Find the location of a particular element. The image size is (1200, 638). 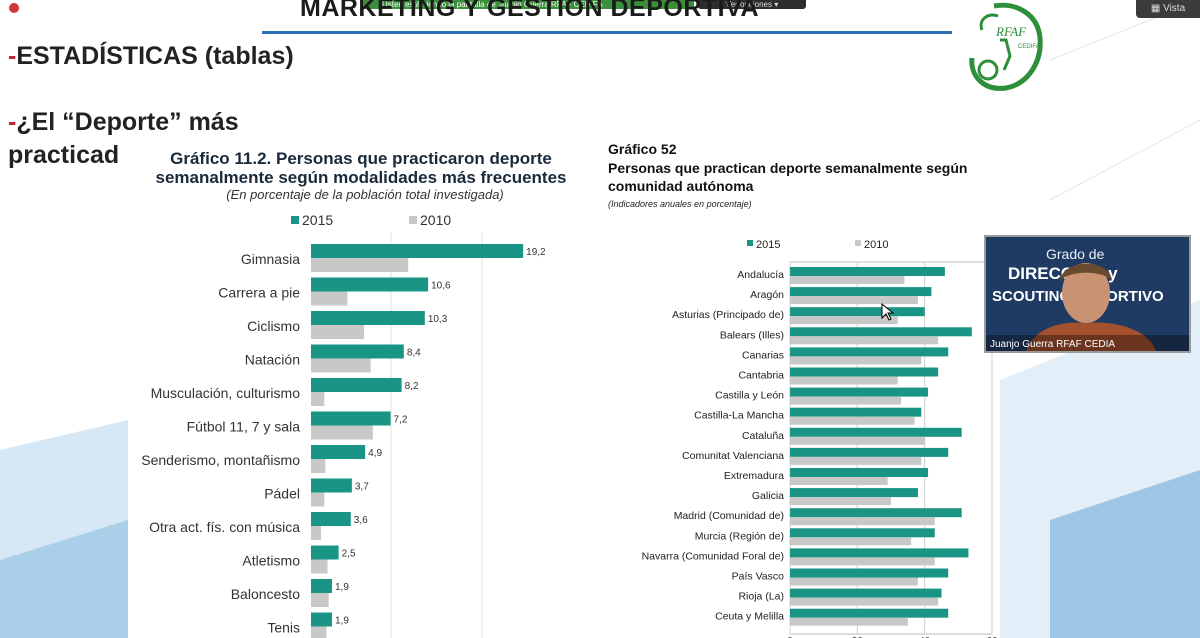

right-tick-label: 20 is located at coordinates (858, 637).